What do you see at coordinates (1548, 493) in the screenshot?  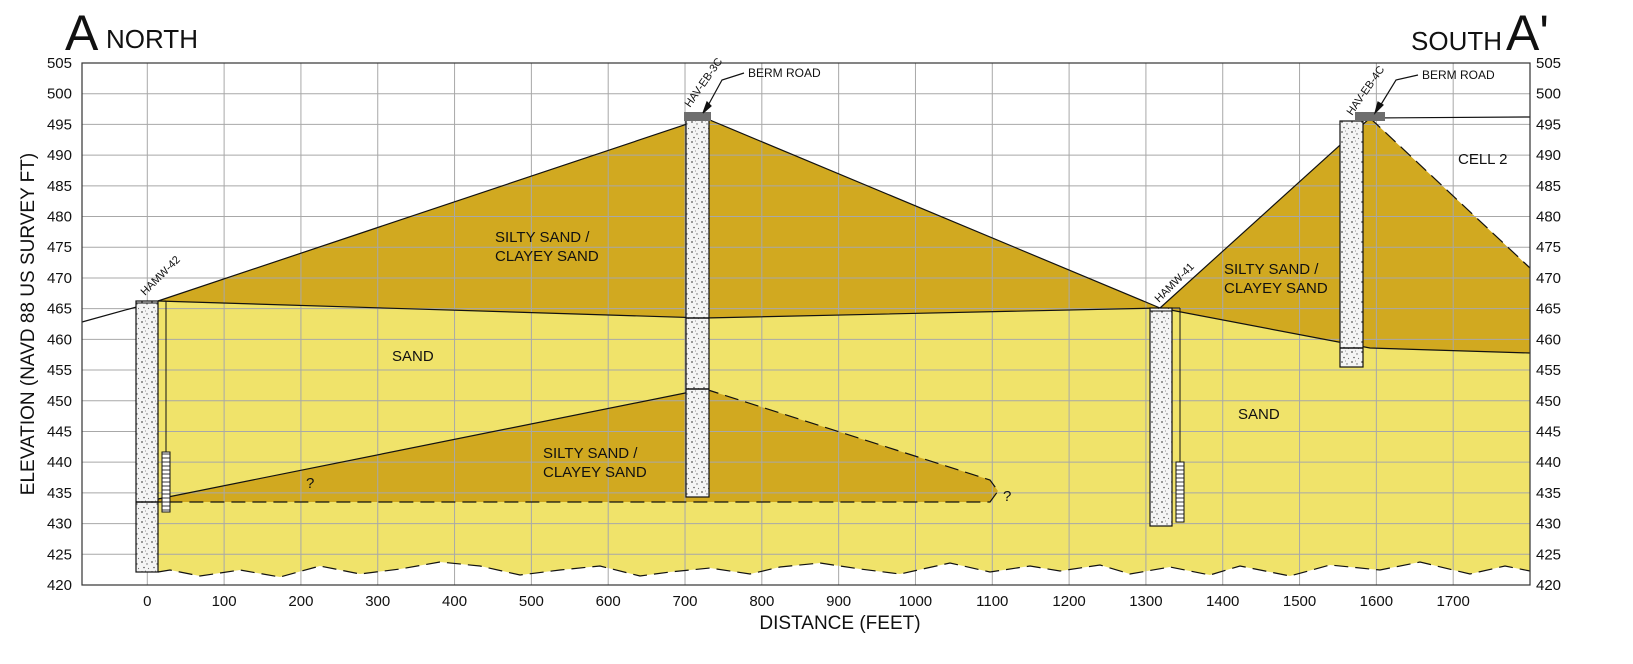 I see `y-tick-label-right: 435` at bounding box center [1548, 493].